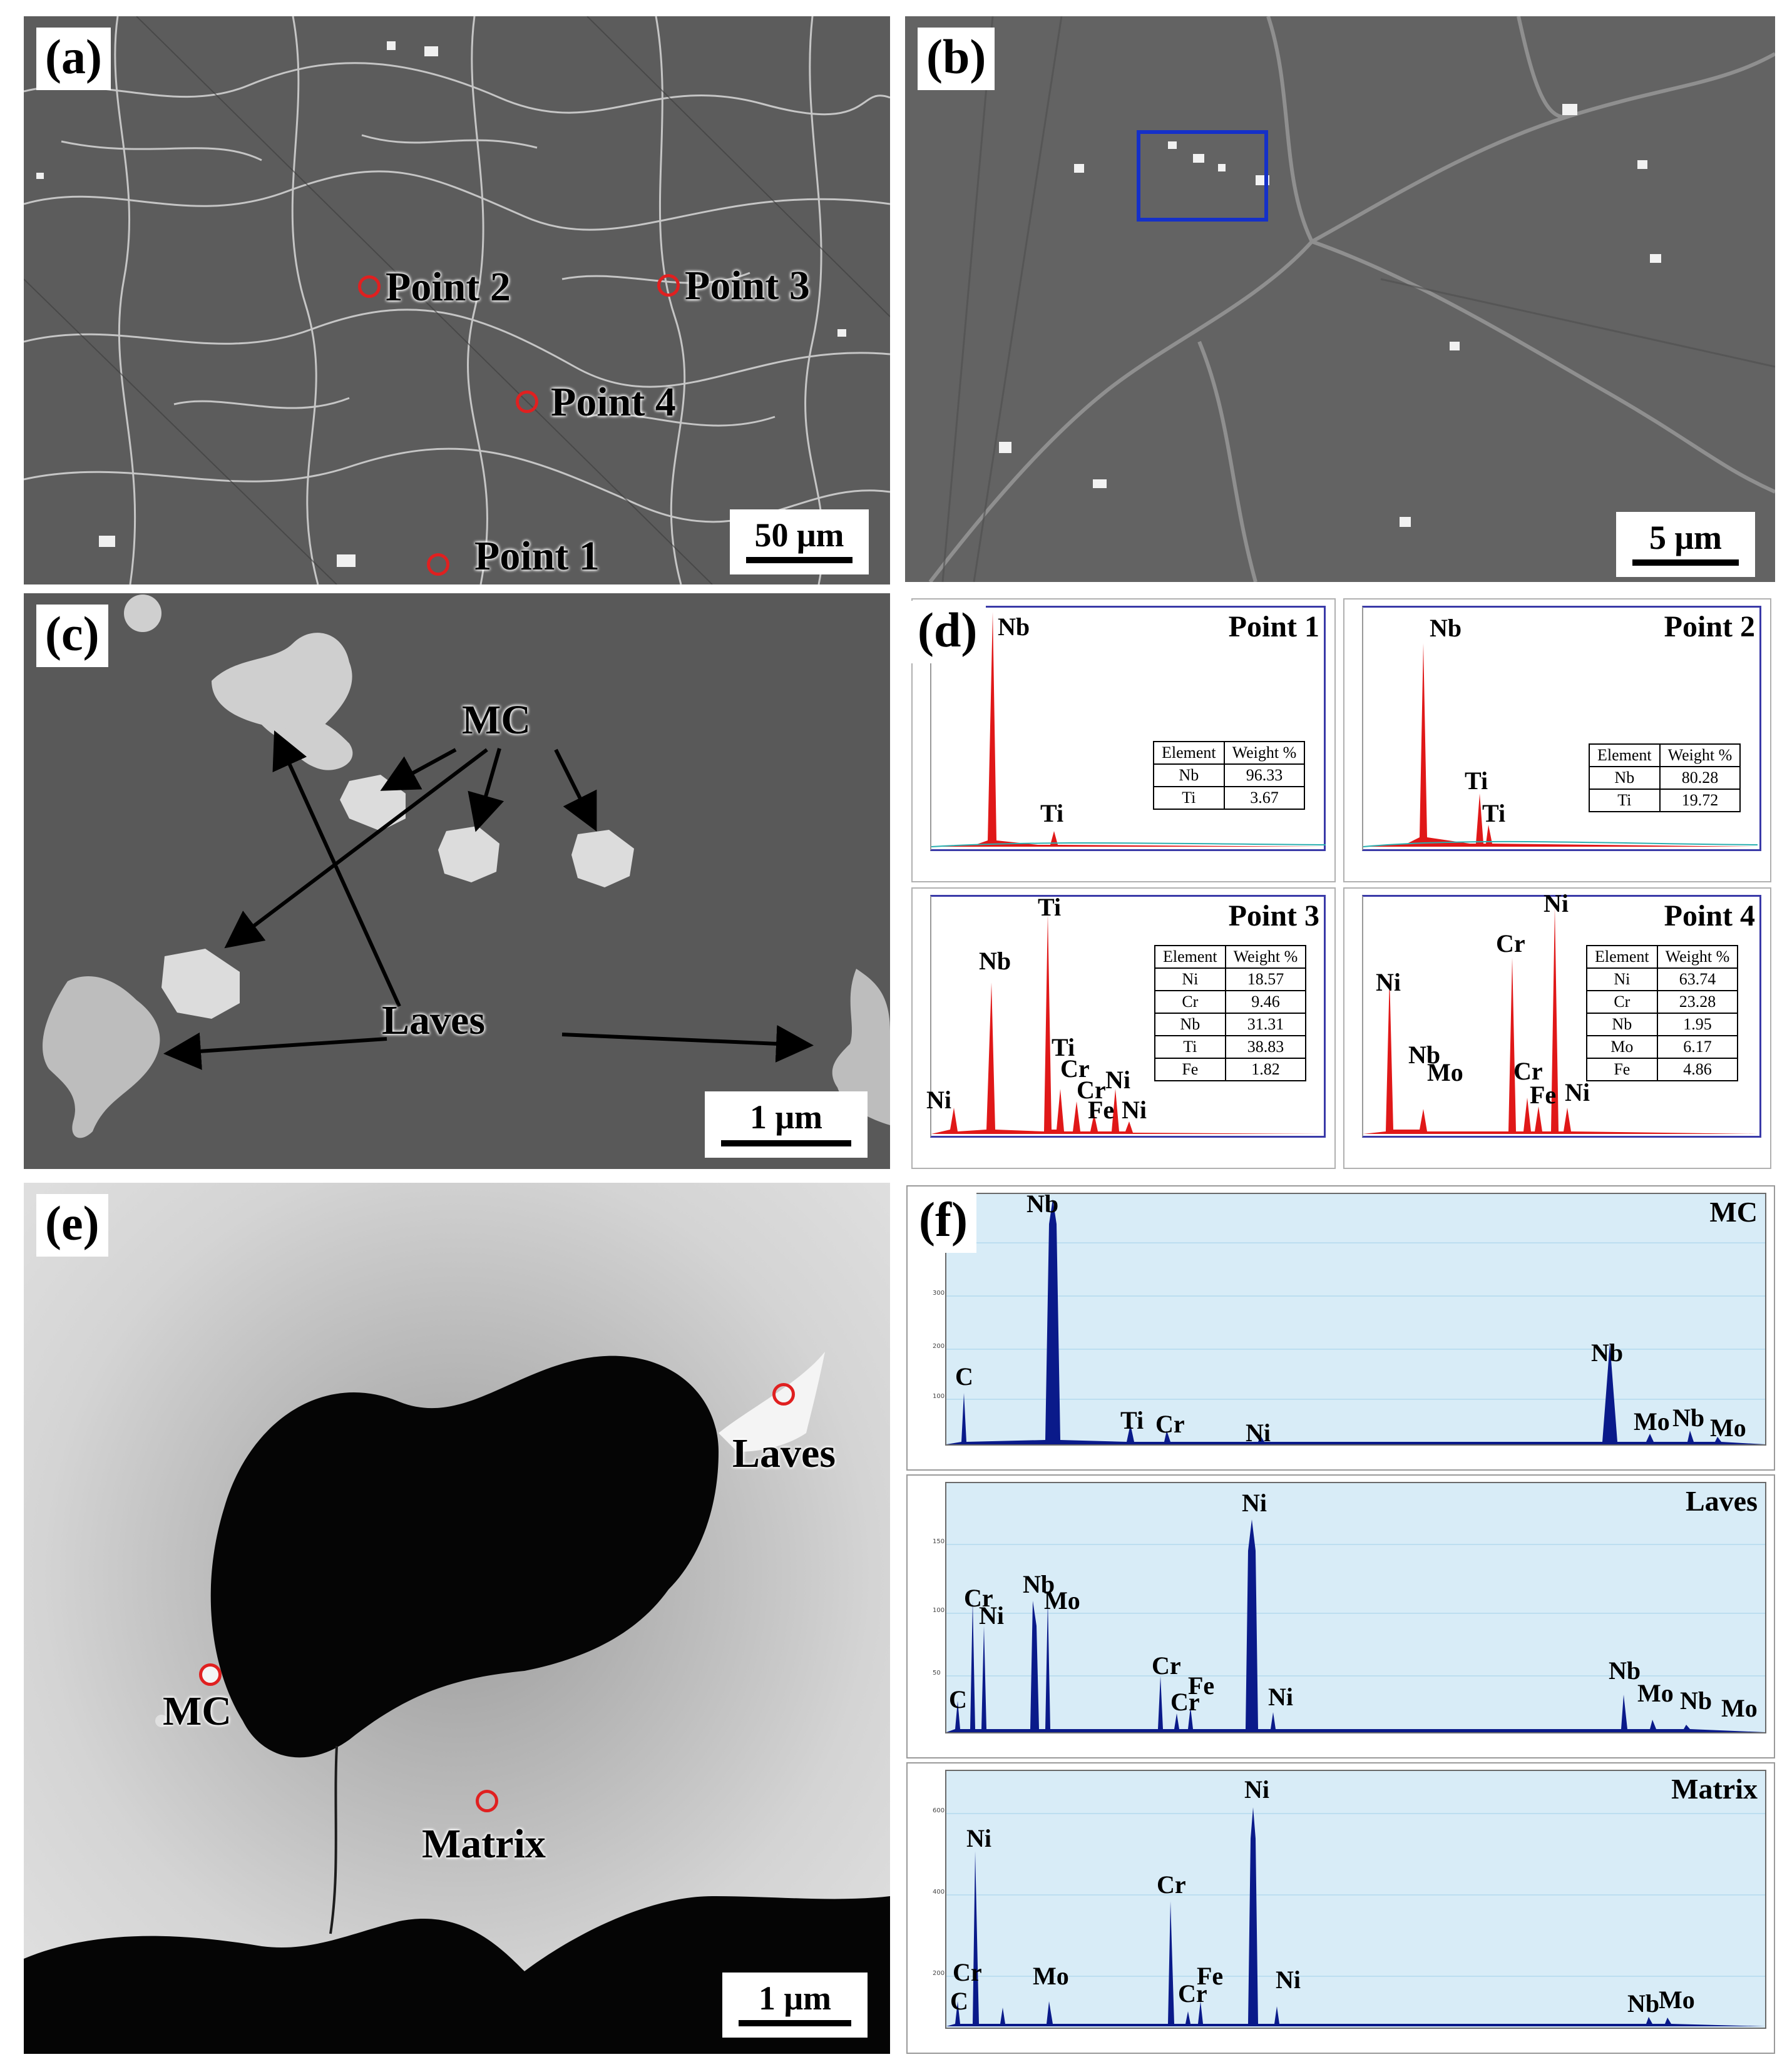 This screenshot has height=2062, width=1792. Describe the element at coordinates (795, 1998) in the screenshot. I see `scale-bar-e-text: 1 μm` at that location.